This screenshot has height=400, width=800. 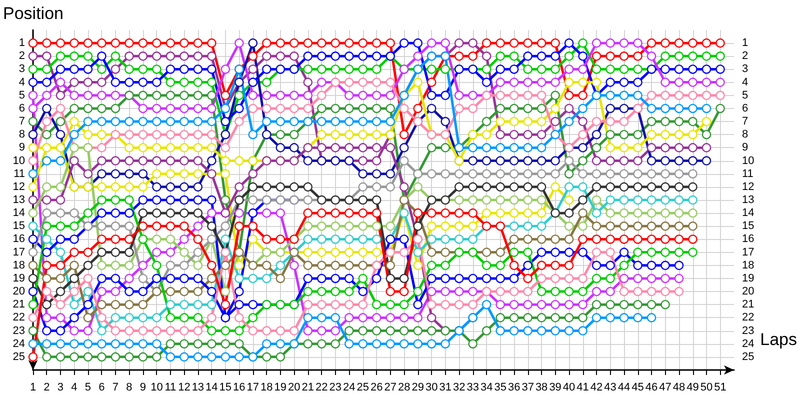 What do you see at coordinates (88, 388) in the screenshot?
I see `x-tick-label: 5` at bounding box center [88, 388].